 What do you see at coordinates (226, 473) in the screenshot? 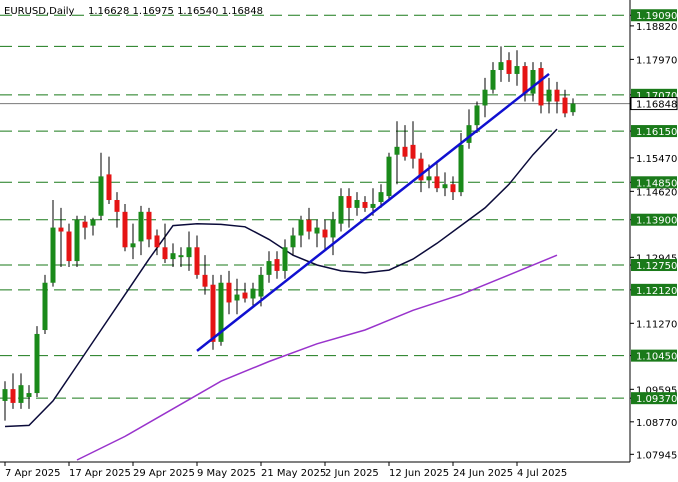
I see `x-tick-label: 9 May 2025` at bounding box center [226, 473].